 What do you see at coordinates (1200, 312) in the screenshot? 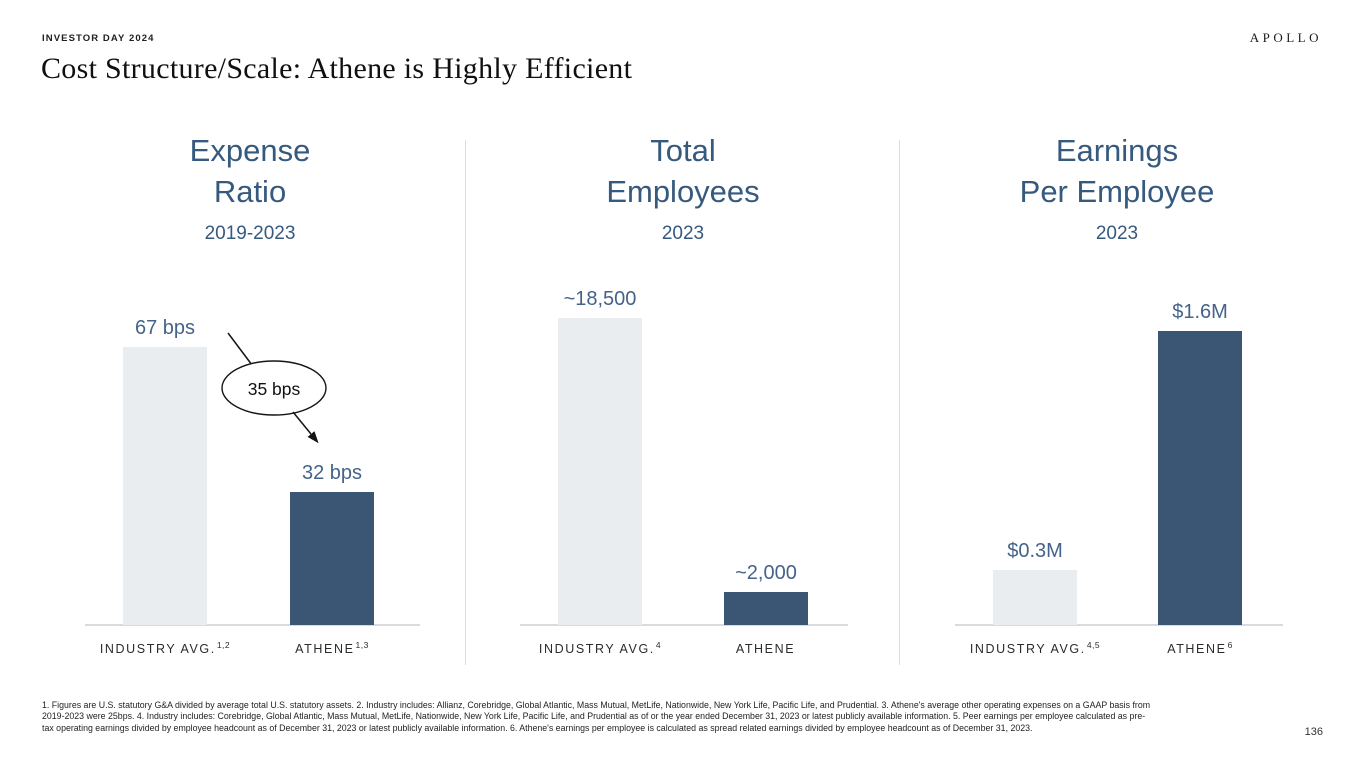
I see `bar-value-label: $1.6M` at bounding box center [1200, 312].